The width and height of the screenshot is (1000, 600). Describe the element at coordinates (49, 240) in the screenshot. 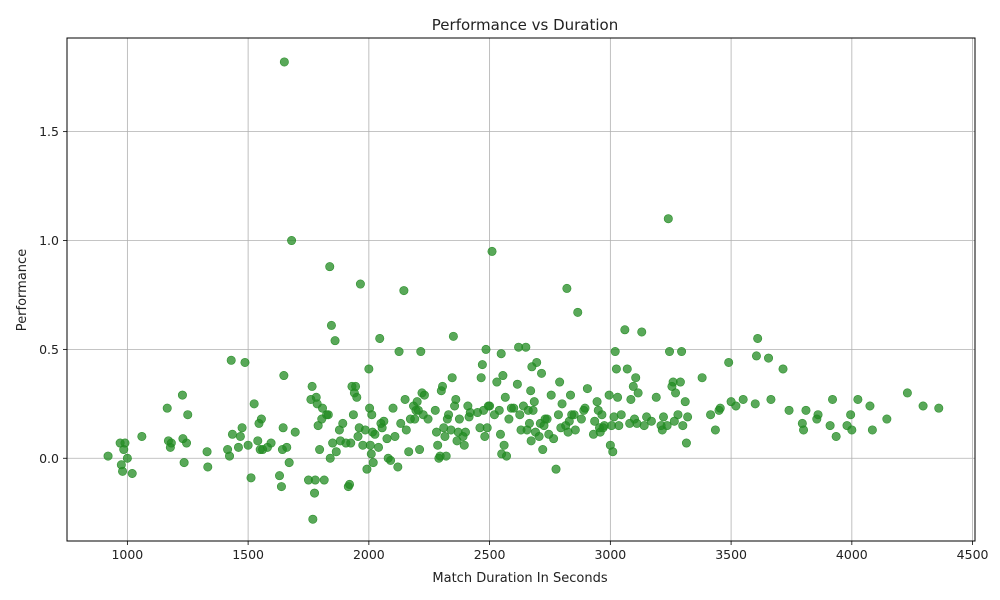

I see `y-tick-label: 1.0` at that location.